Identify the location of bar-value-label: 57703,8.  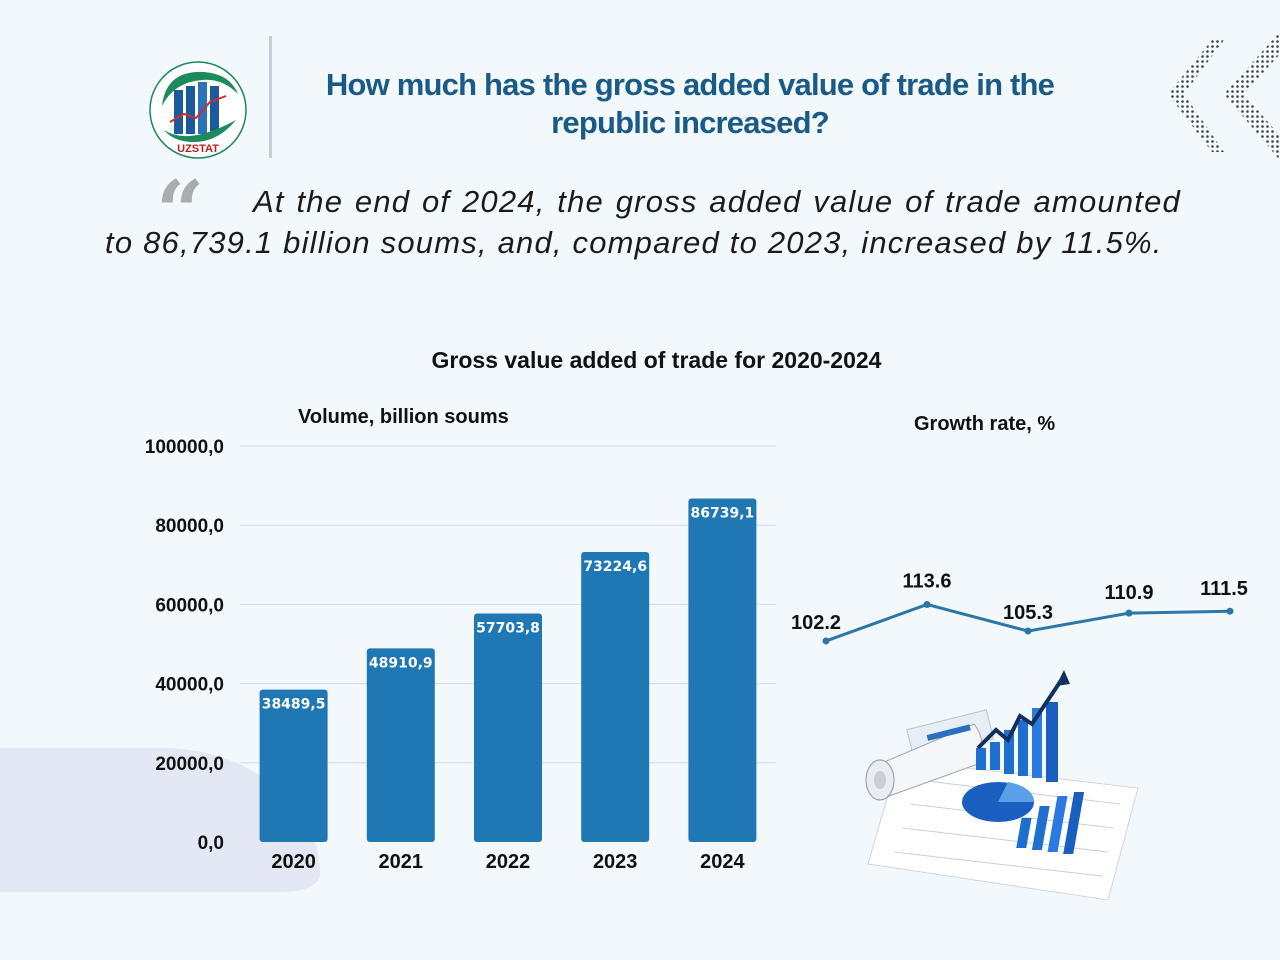
(508, 628).